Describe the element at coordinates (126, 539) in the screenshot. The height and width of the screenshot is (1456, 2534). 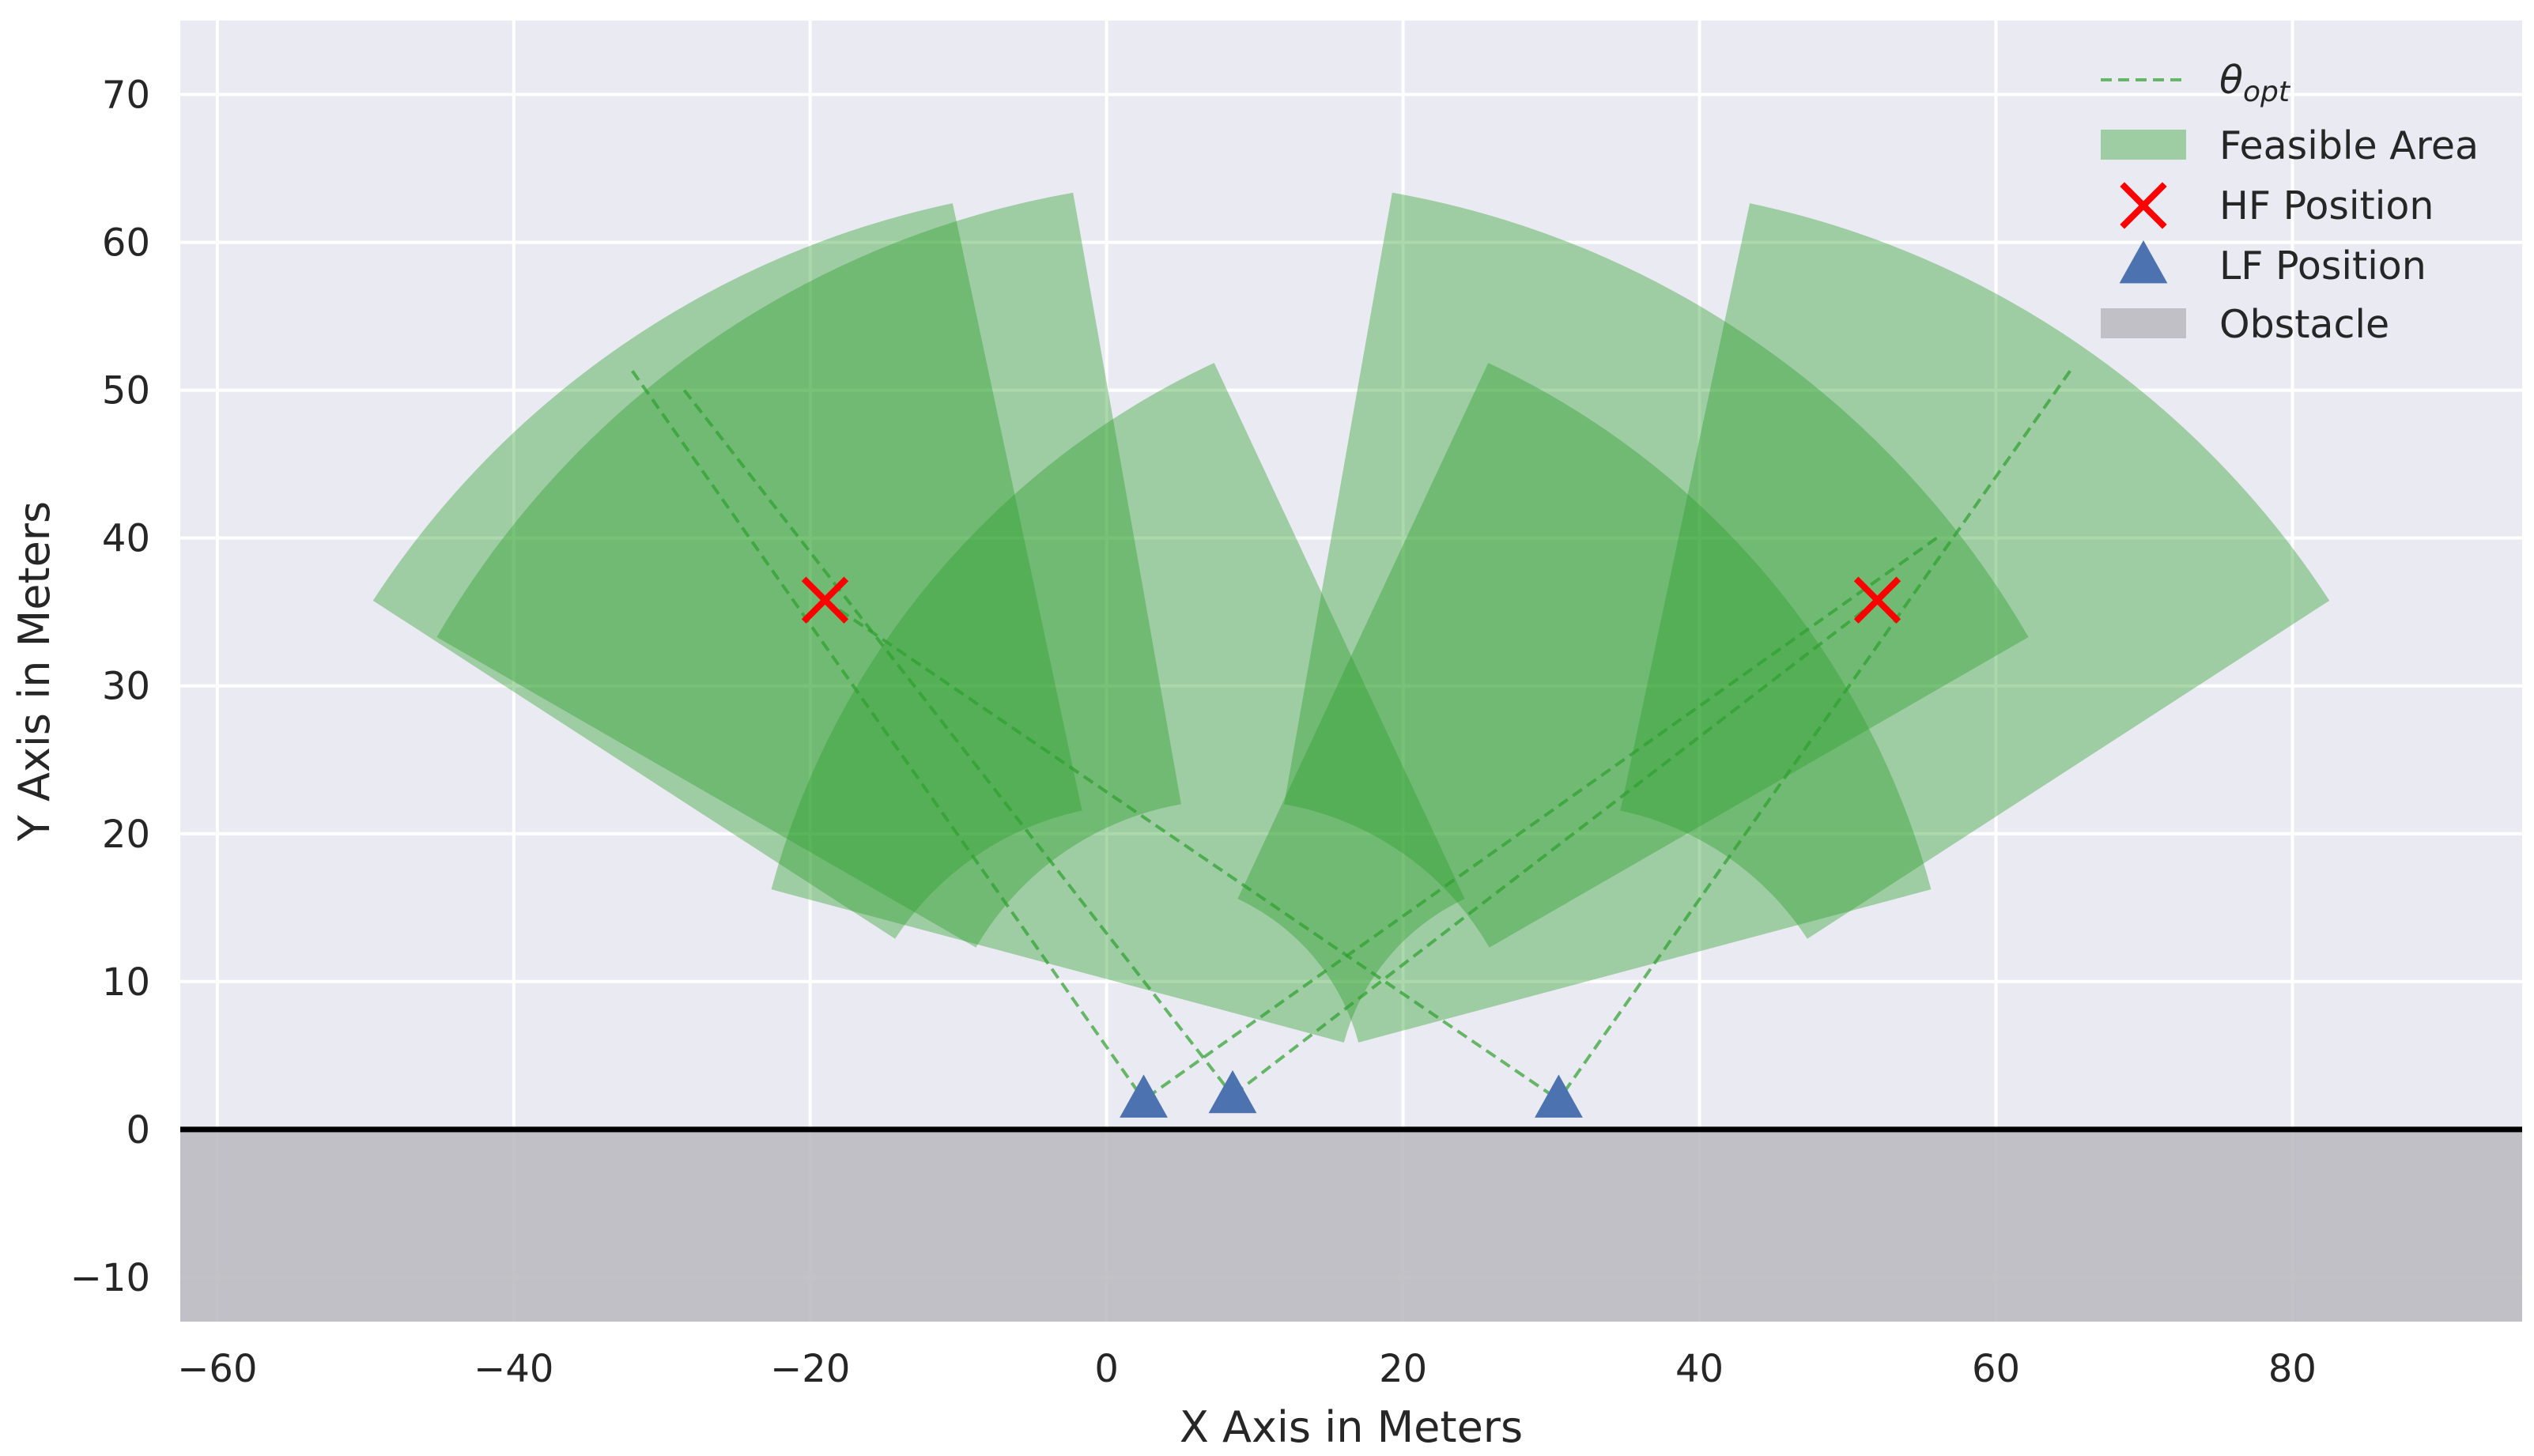
I see `y-tick-label: 40` at that location.